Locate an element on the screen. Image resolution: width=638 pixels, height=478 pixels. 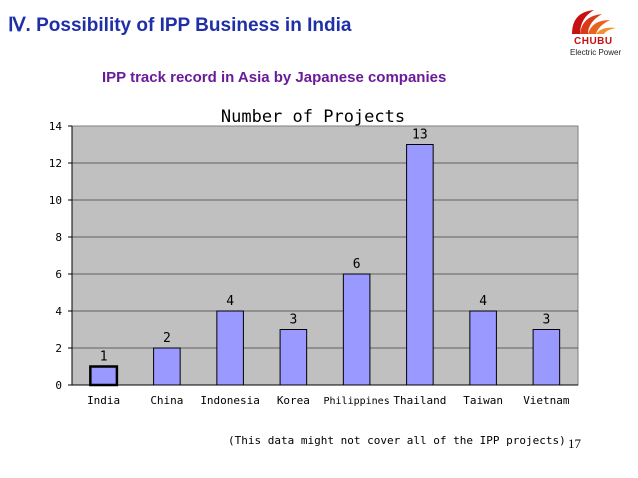
slide-title: Ⅳ. Possibility of IPP Business in India is located at coordinates (180, 25).